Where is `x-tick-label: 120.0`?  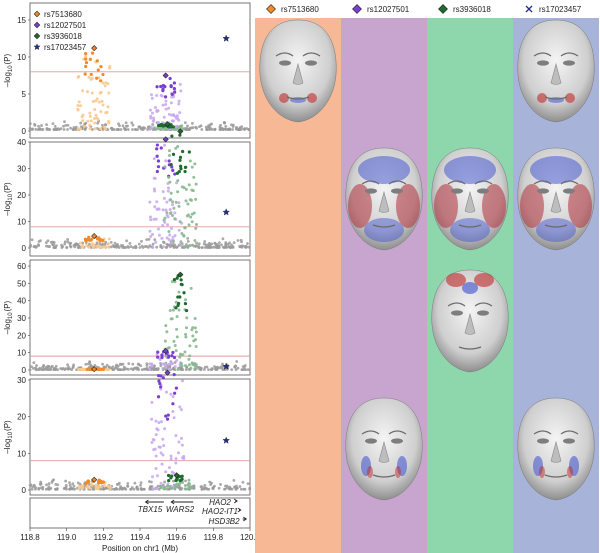
x-tick-label: 120.0 is located at coordinates (250, 537).